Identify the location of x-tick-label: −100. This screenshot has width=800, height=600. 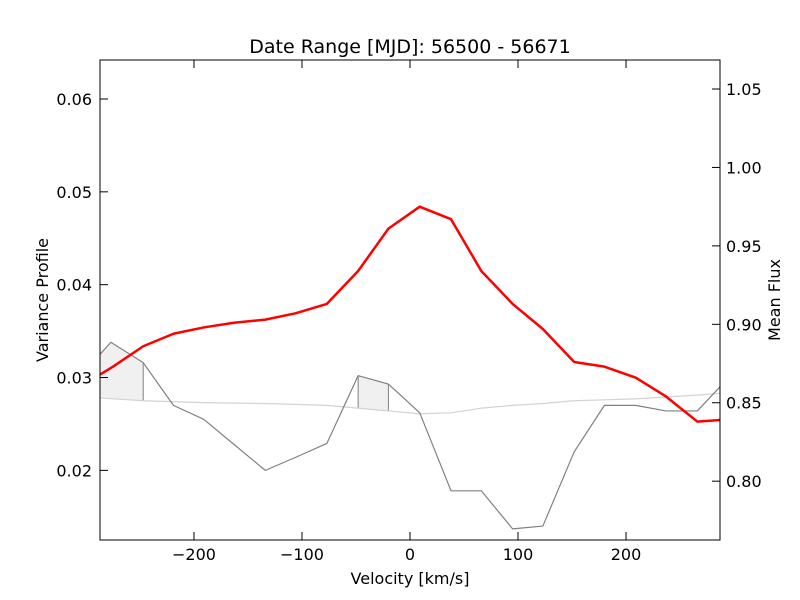
(302, 554).